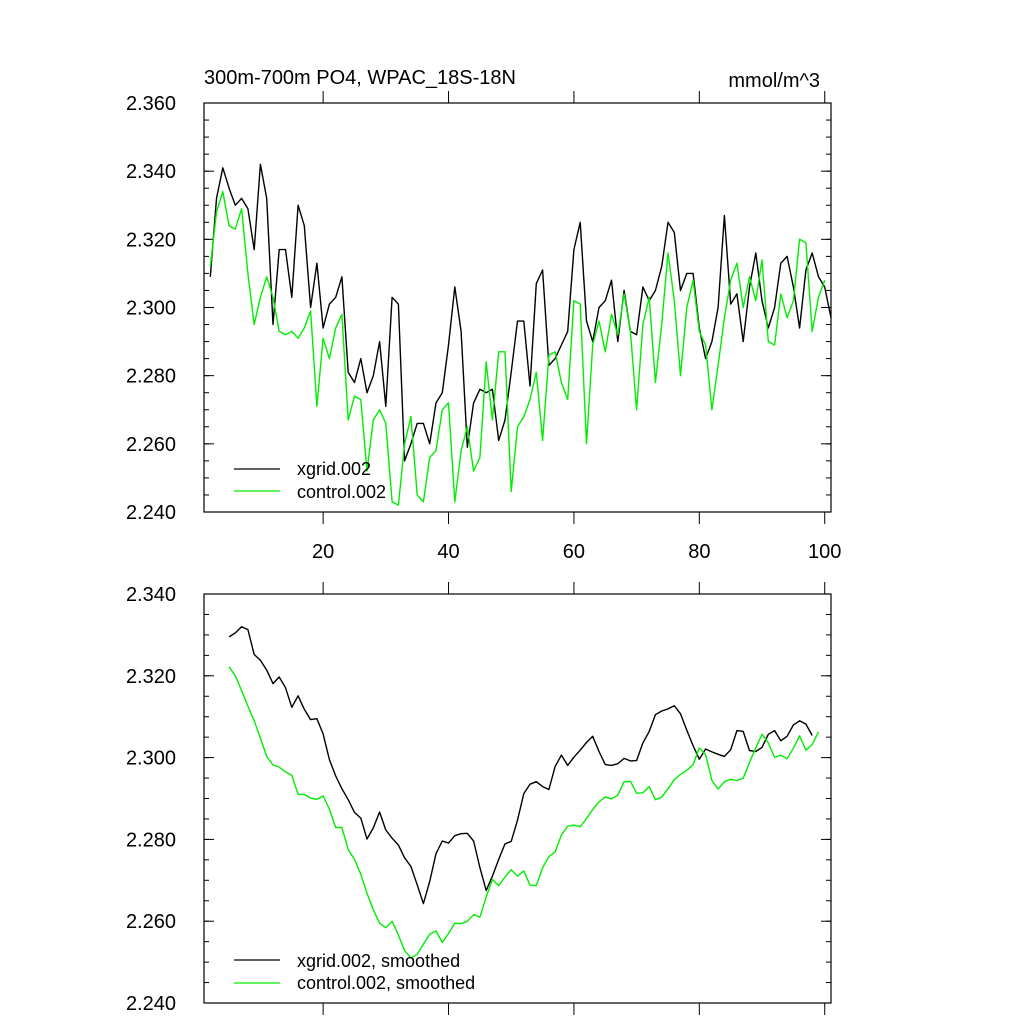 The image size is (1024, 1024). What do you see at coordinates (386, 983) in the screenshot?
I see `legend-label-control-smoothed: control.002, smoothed` at bounding box center [386, 983].